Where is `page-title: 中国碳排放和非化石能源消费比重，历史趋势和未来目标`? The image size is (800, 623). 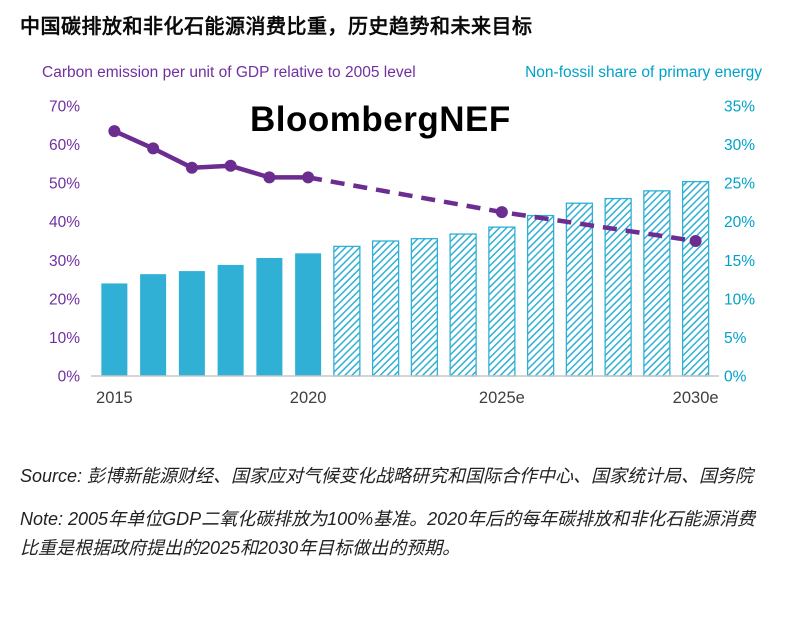 page-title: 中国碳排放和非化石能源消费比重，历史趋势和未来目标 is located at coordinates (276, 27).